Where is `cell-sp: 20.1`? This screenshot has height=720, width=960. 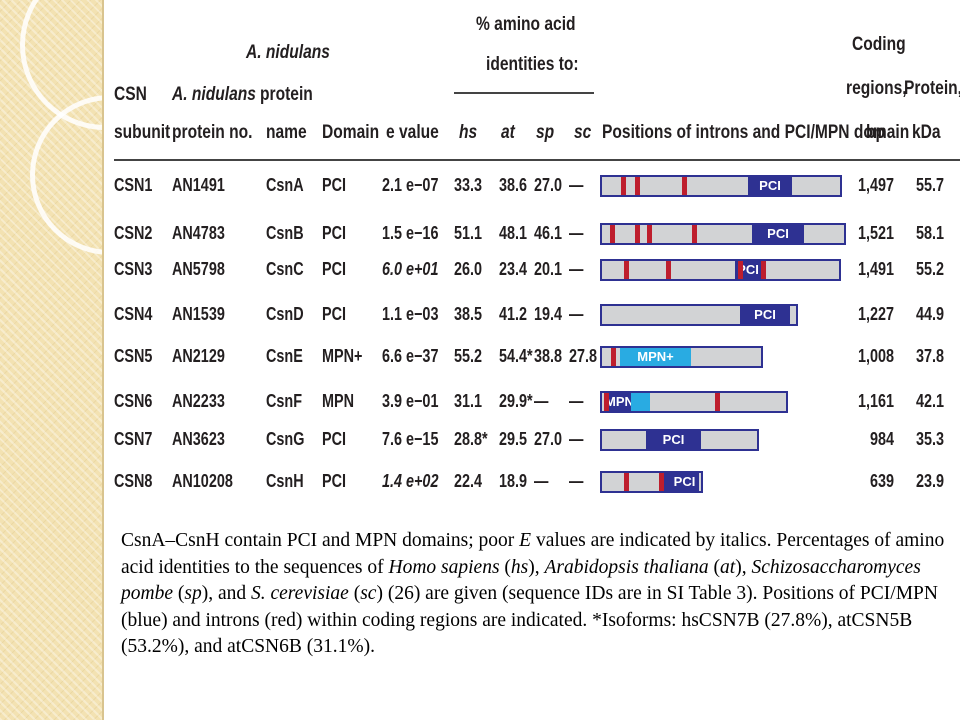
cell-sp: 20.1 is located at coordinates (548, 269).